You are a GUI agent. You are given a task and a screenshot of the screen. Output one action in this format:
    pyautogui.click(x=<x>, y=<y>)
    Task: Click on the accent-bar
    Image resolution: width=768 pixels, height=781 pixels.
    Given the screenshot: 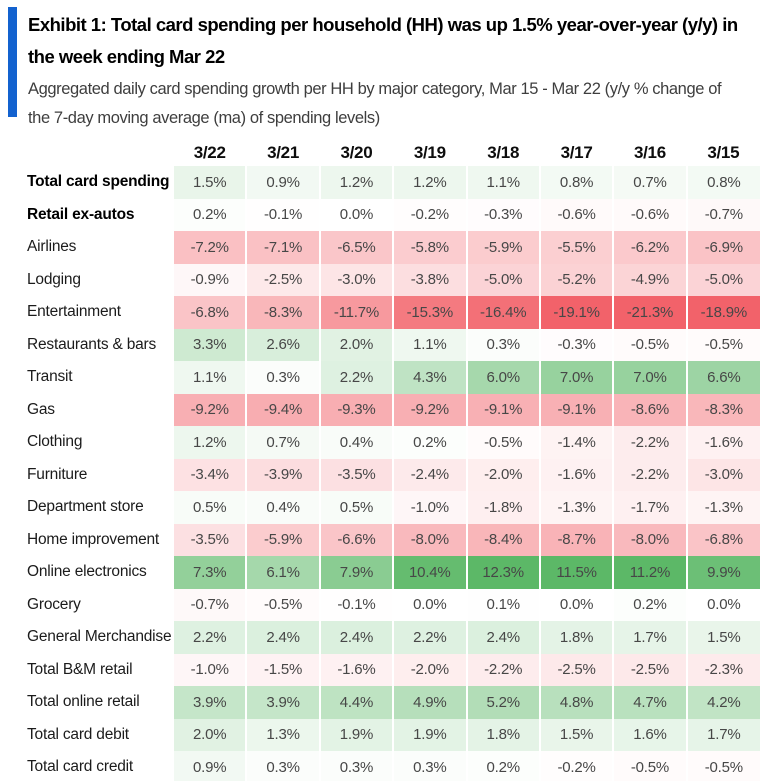 What is the action you would take?
    pyautogui.click(x=12, y=62)
    